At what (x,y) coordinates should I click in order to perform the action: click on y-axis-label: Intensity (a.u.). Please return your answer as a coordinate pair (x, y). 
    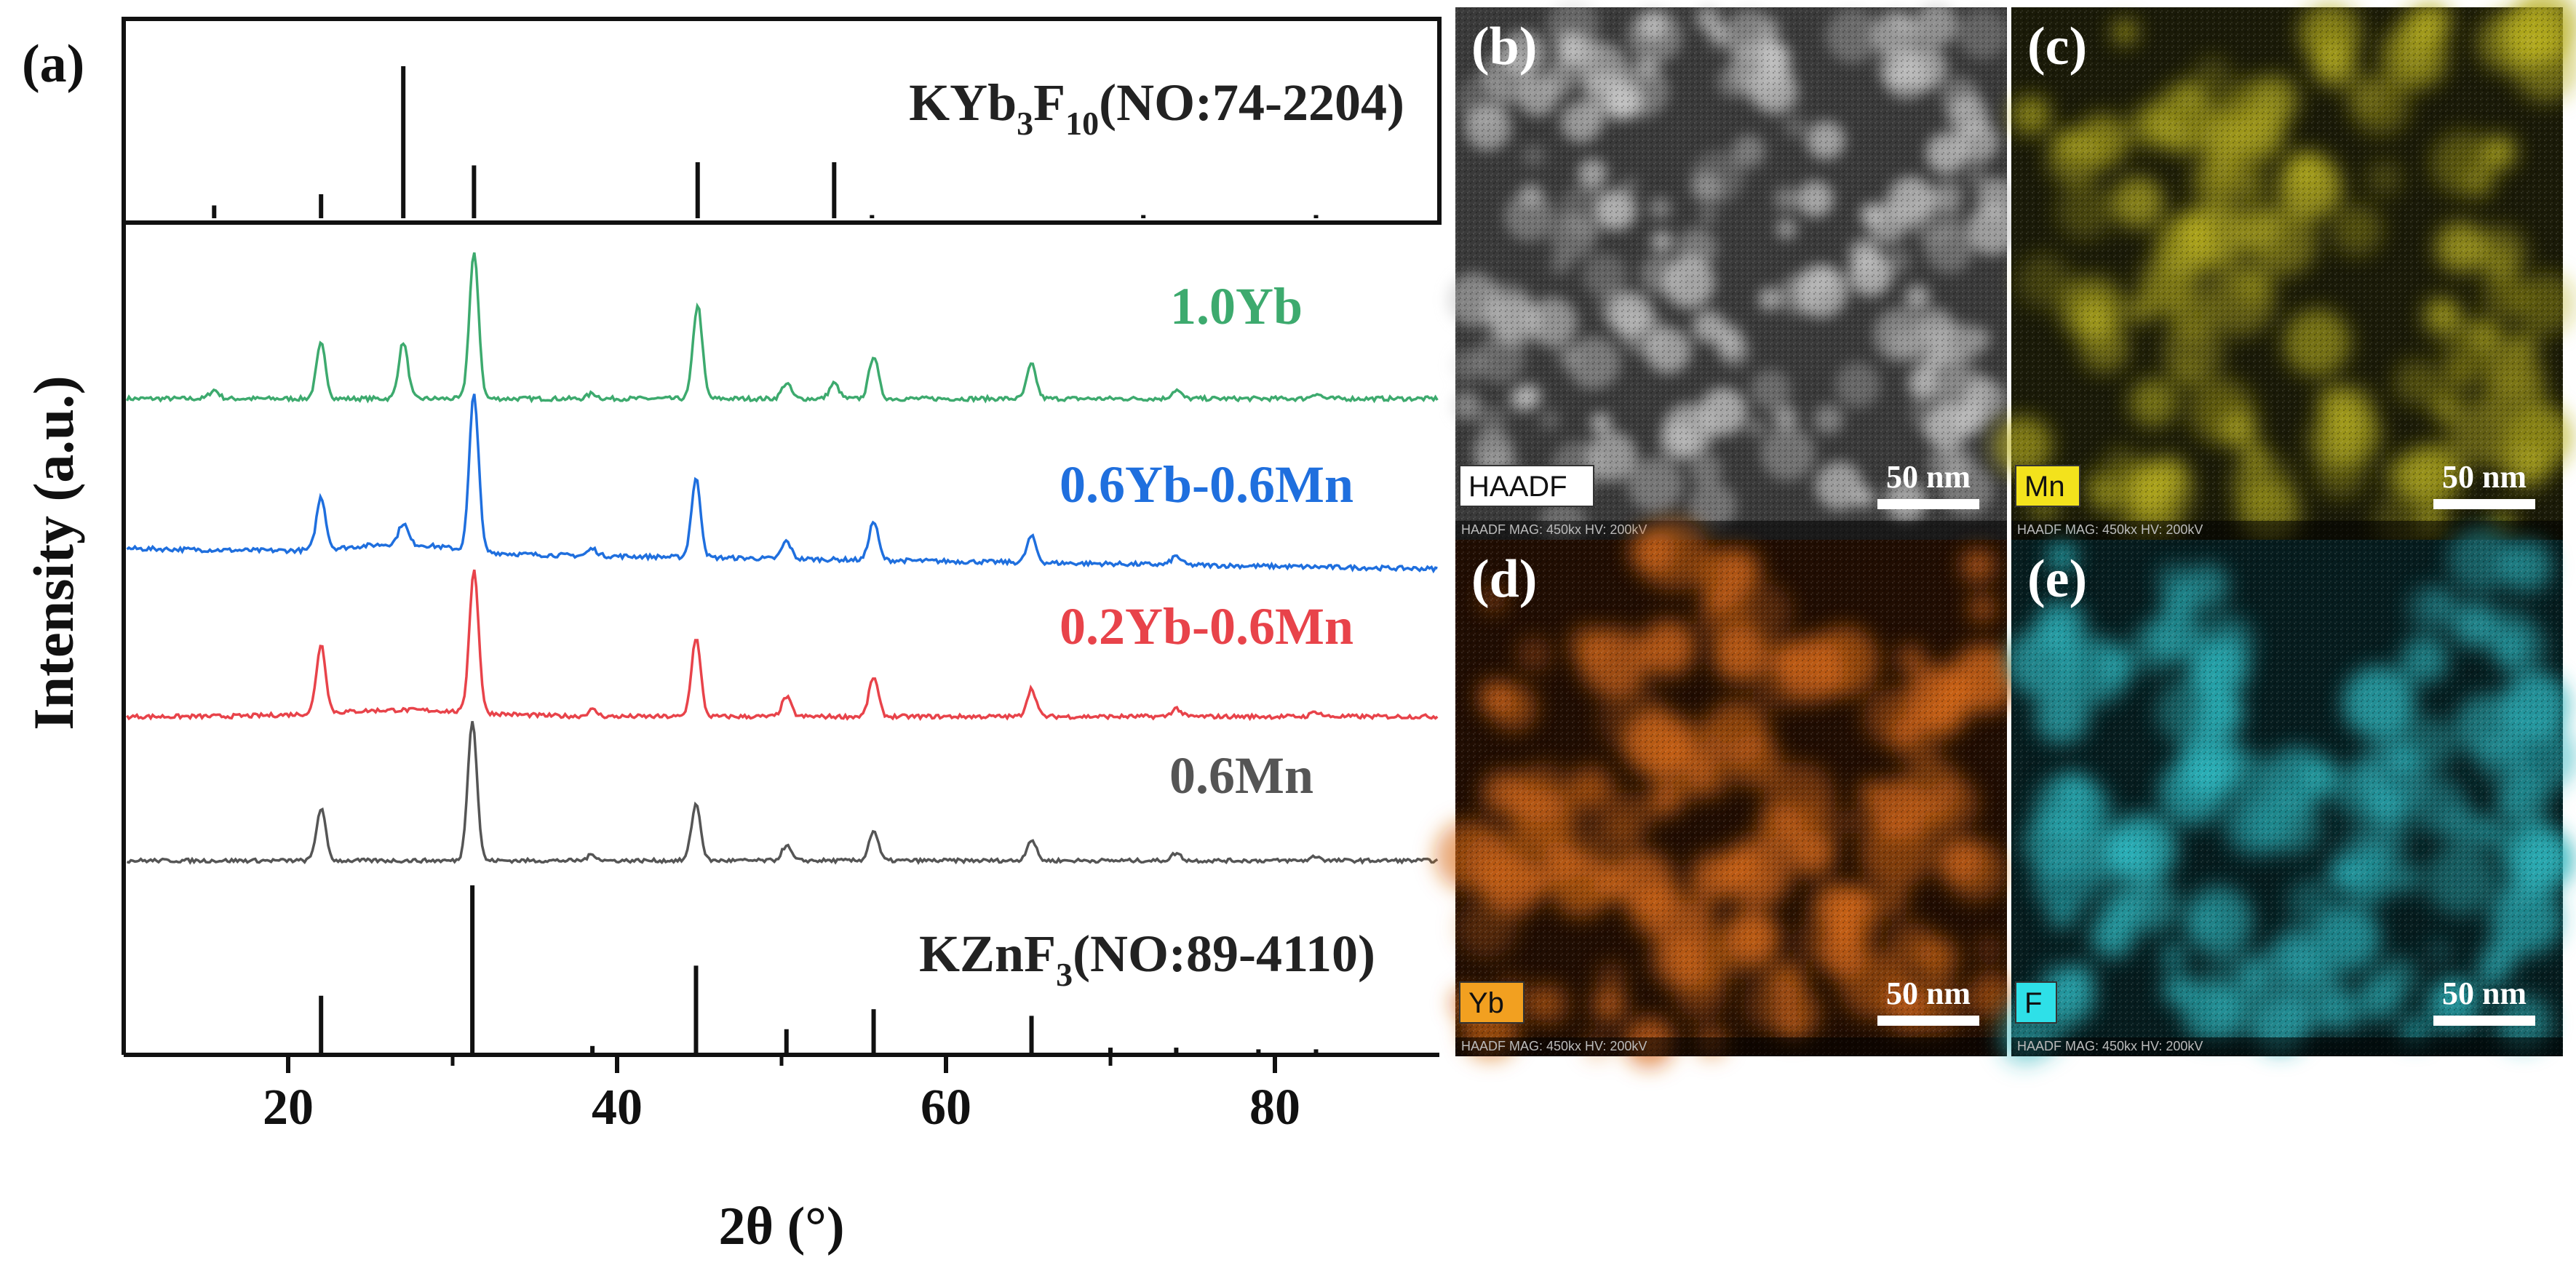
    Looking at the image, I should click on (53, 552).